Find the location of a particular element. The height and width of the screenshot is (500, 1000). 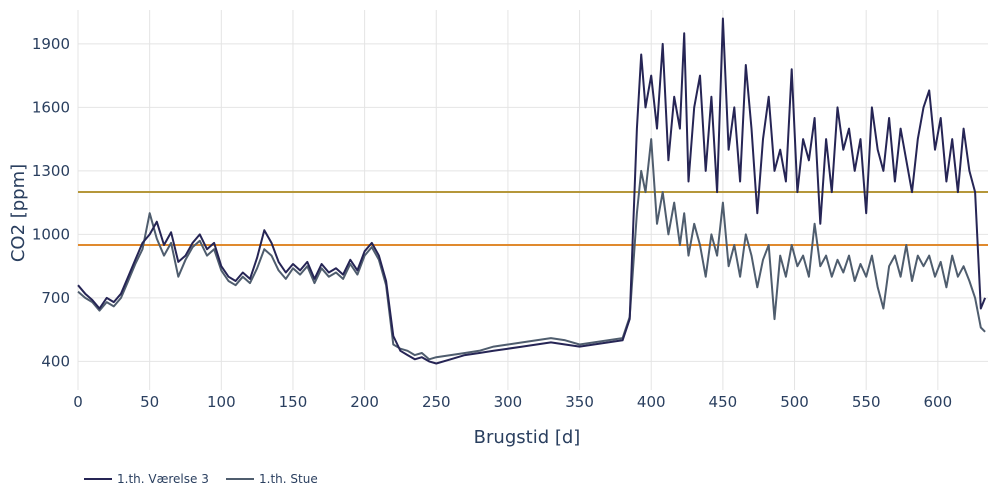

legend-label-vaerelse-3: 1.th. Værelse 3 is located at coordinates (163, 479).